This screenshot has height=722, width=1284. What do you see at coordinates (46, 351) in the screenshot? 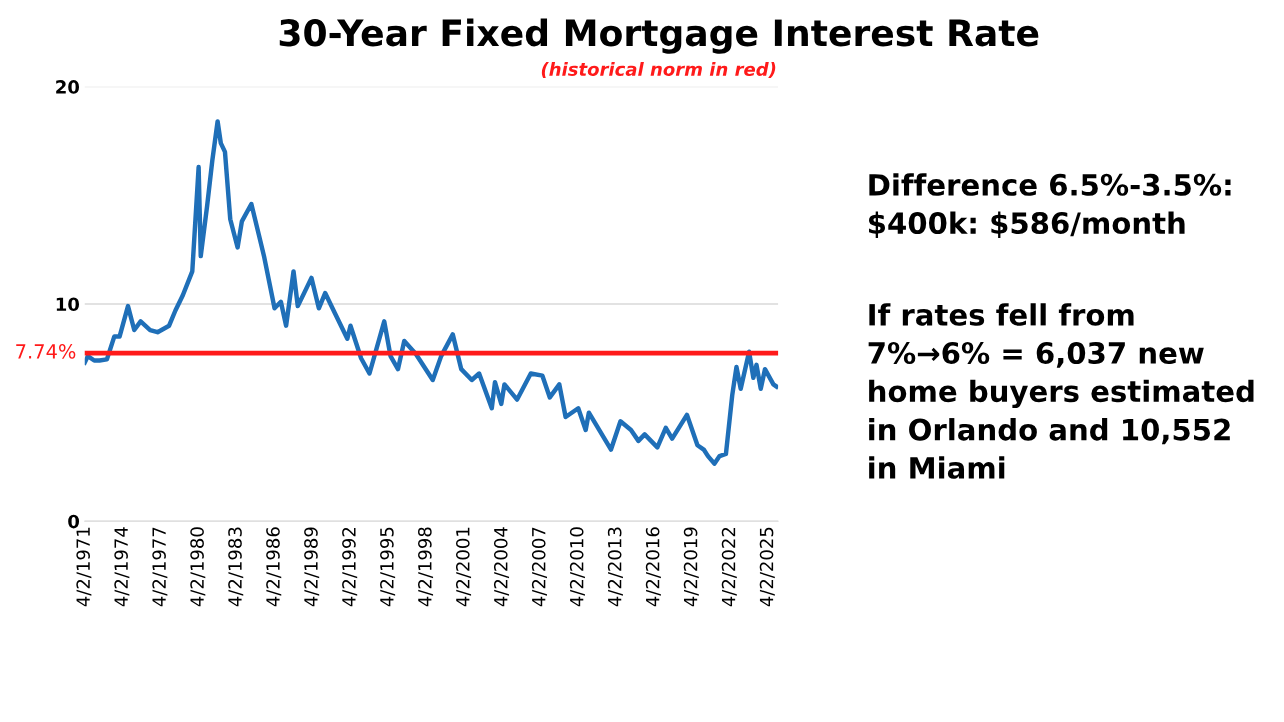
I see `ref-line-label: 7.74%` at bounding box center [46, 351].